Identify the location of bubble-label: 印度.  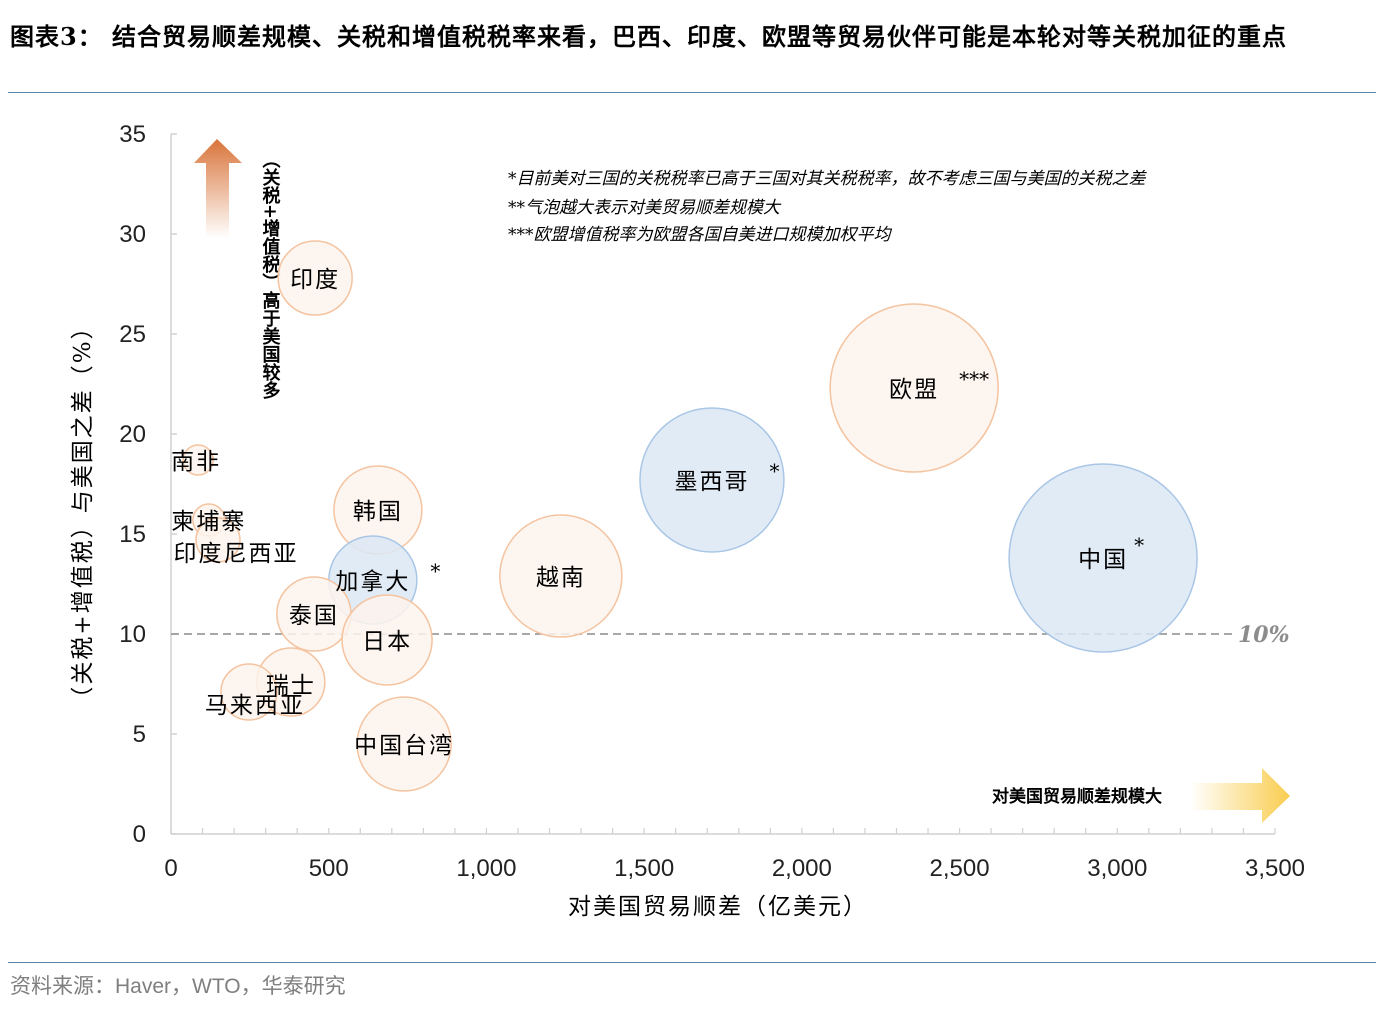
(315, 280).